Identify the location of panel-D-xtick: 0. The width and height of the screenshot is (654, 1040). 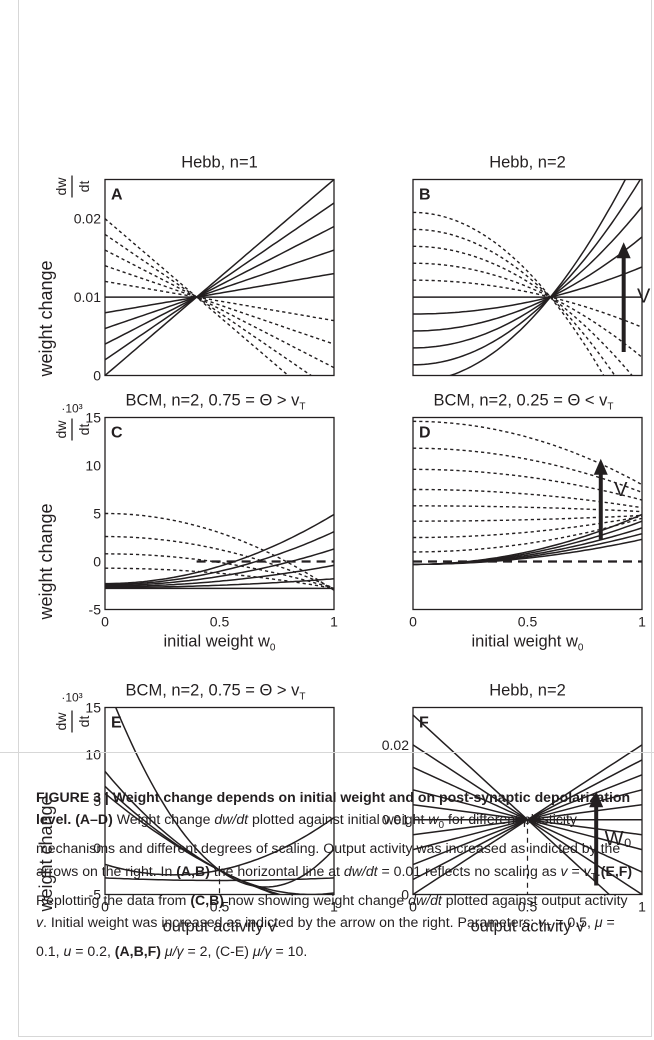
(413, 622).